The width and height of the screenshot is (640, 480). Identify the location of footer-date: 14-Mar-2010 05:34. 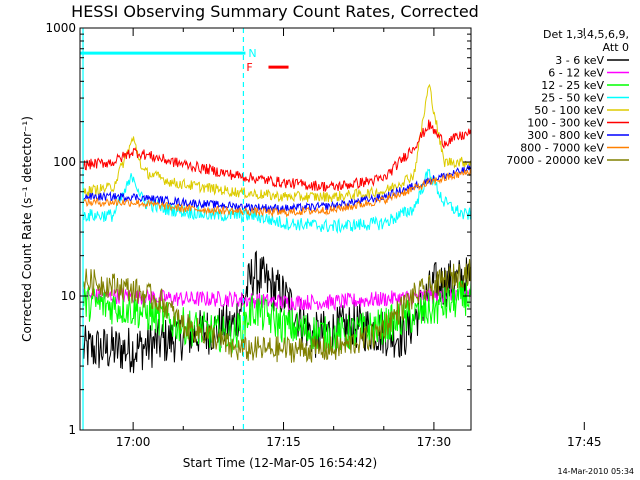
(596, 471).